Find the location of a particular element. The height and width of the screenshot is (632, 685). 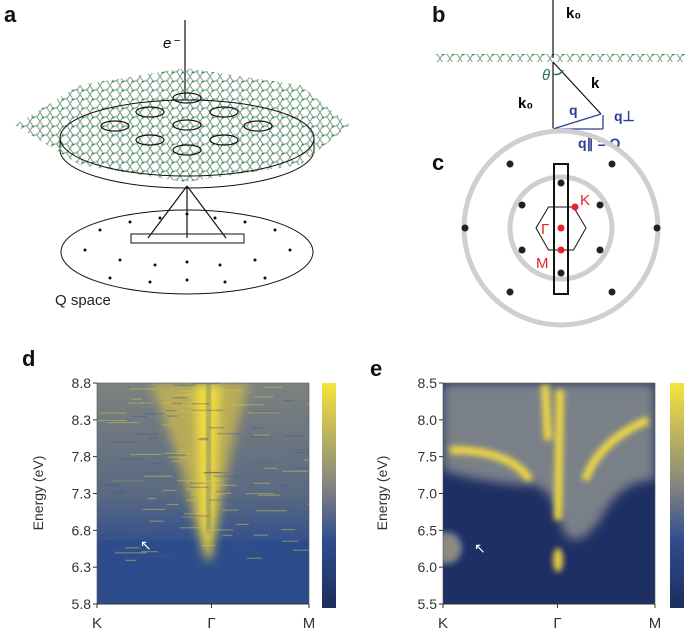

theta-arc is located at coordinates (558, 72).